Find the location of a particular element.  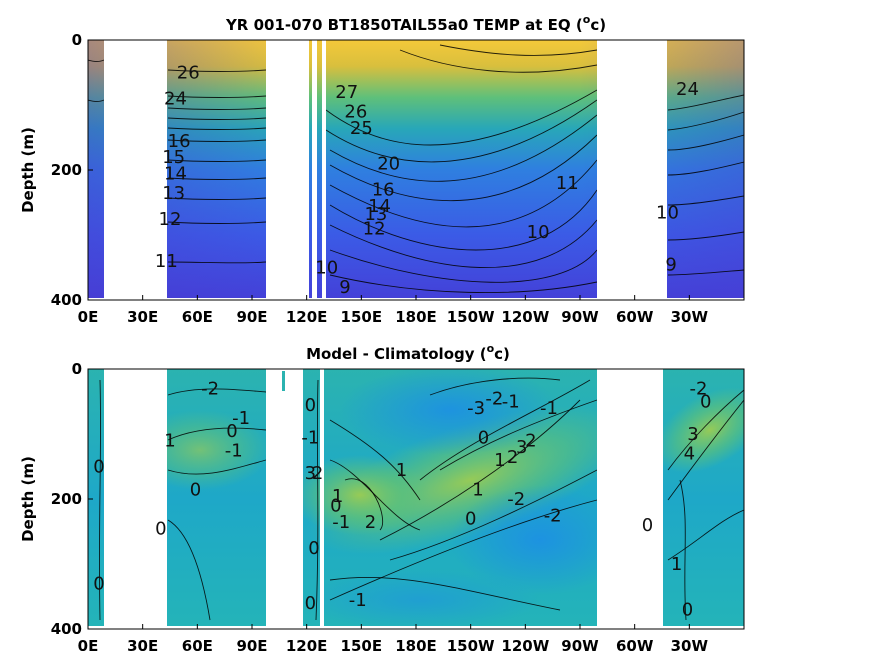

top-x-tick-label: 30E is located at coordinates (142, 317).